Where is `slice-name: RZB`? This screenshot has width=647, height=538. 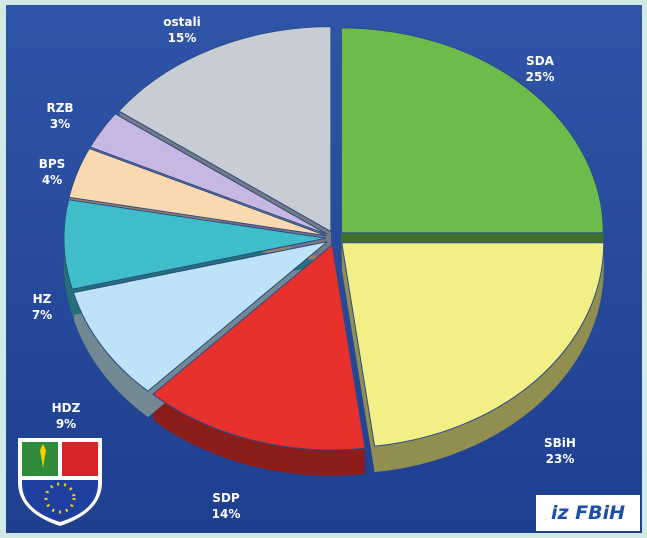 slice-name: RZB is located at coordinates (59, 108).